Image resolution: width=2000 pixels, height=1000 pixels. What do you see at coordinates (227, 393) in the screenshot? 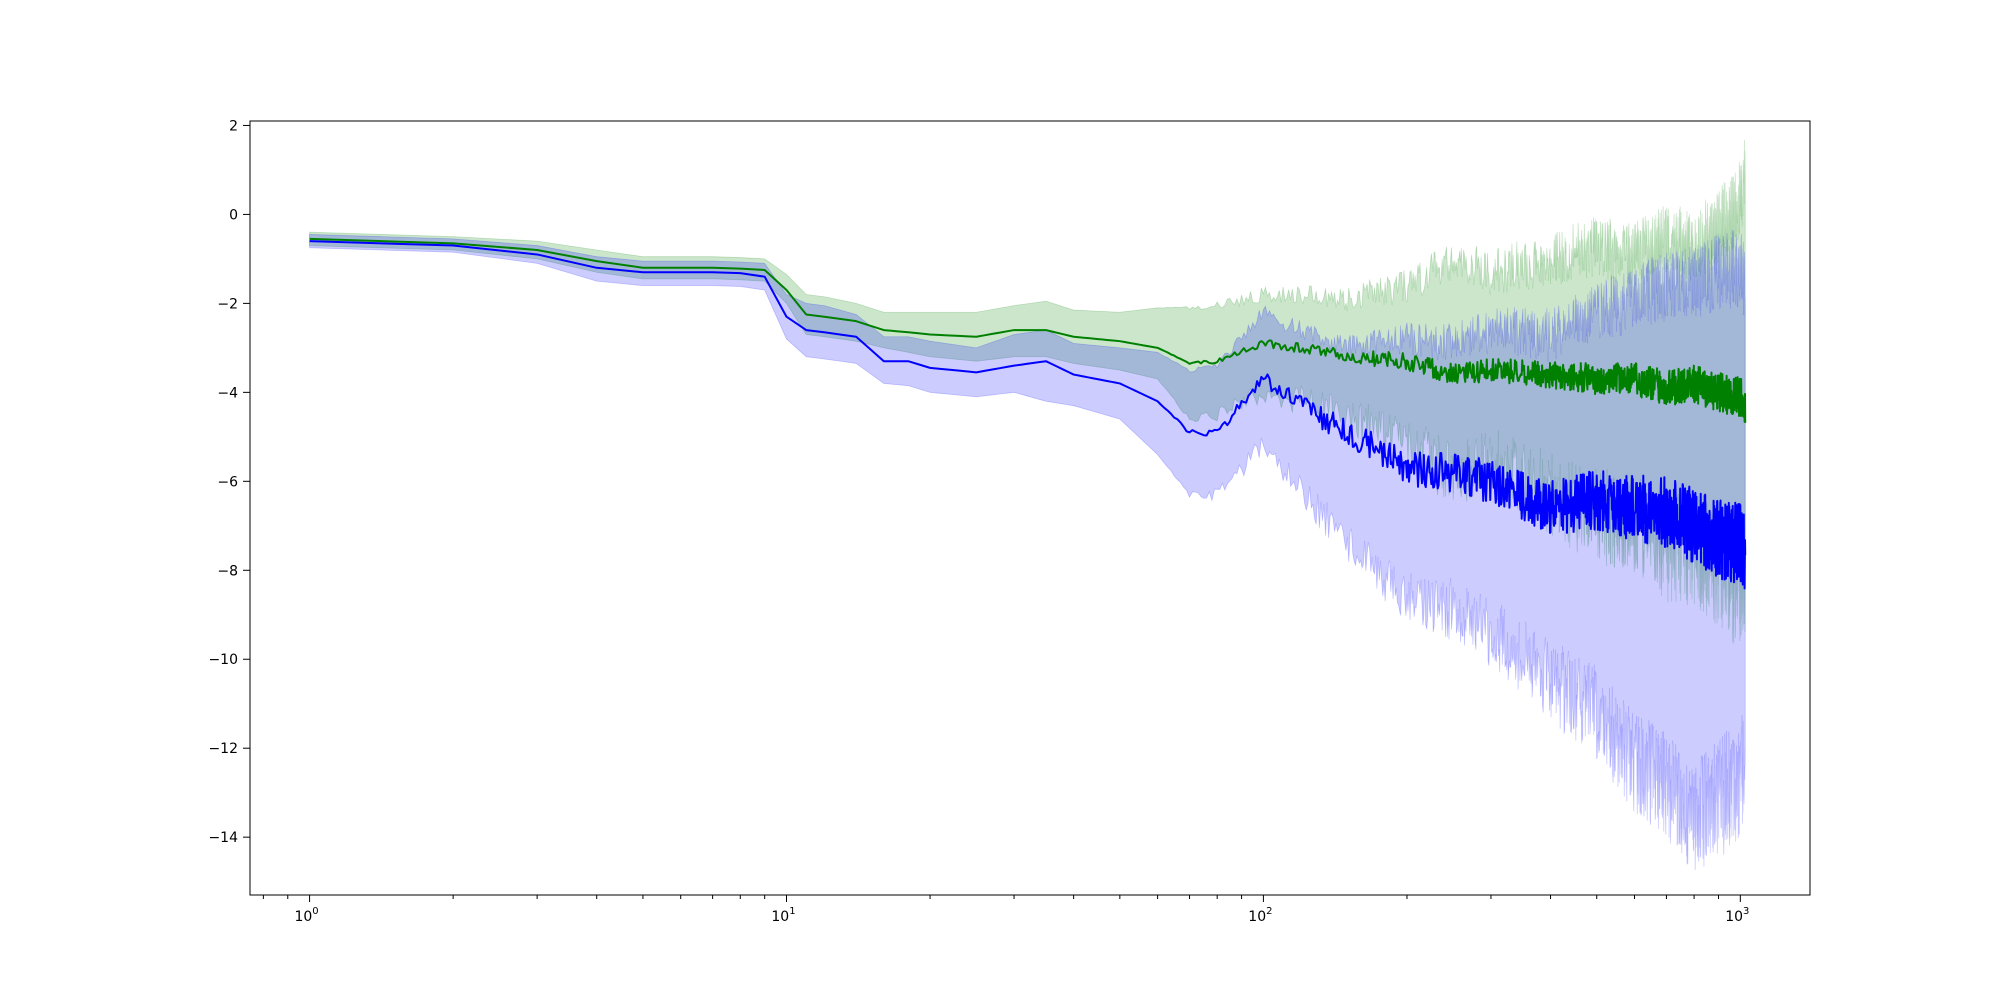
I see `y-tick-label: −4` at bounding box center [227, 393].